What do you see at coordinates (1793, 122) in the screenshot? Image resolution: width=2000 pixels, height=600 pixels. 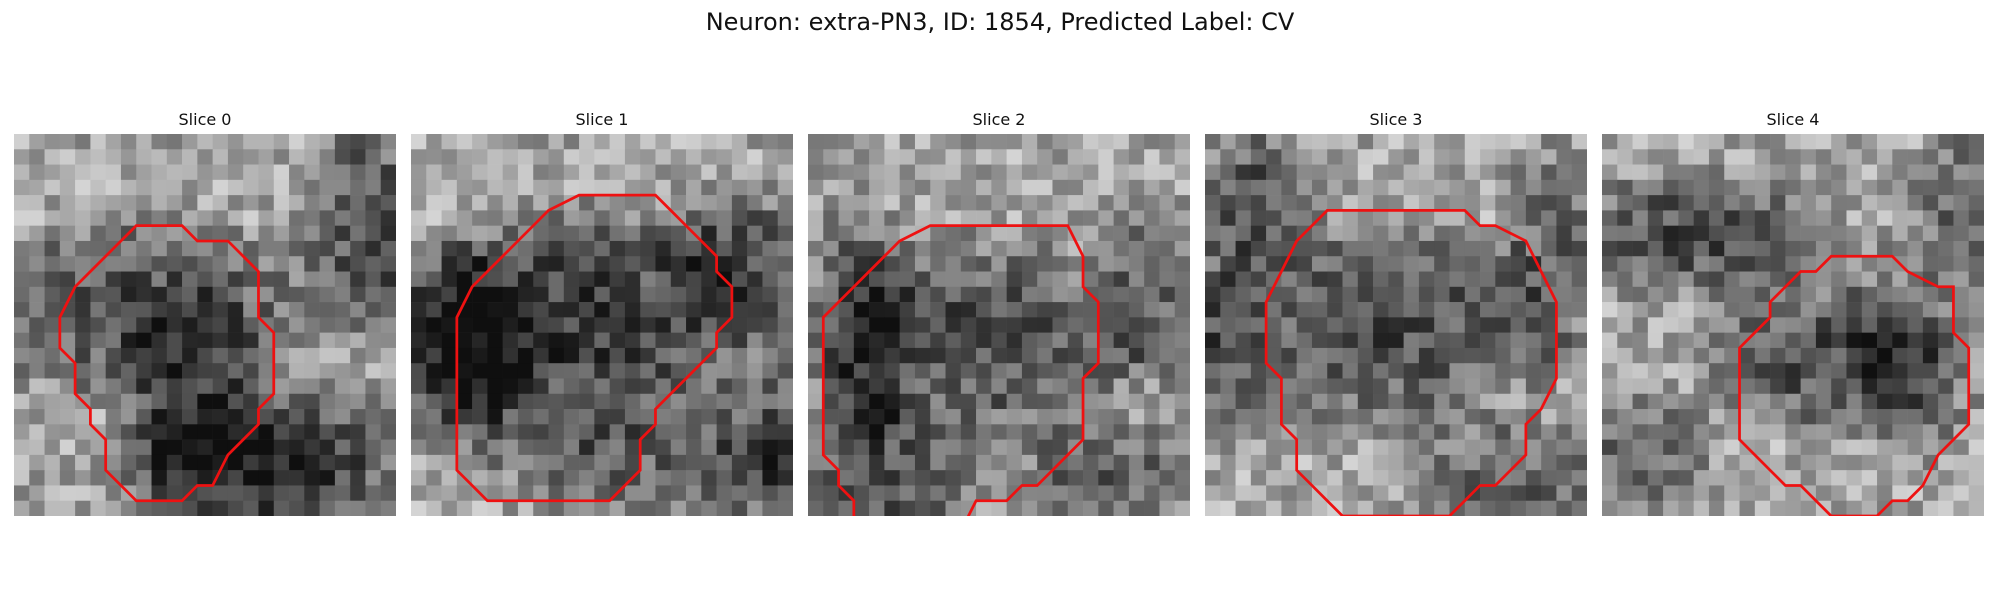 I see `slice-title-4: Slice 4` at bounding box center [1793, 122].